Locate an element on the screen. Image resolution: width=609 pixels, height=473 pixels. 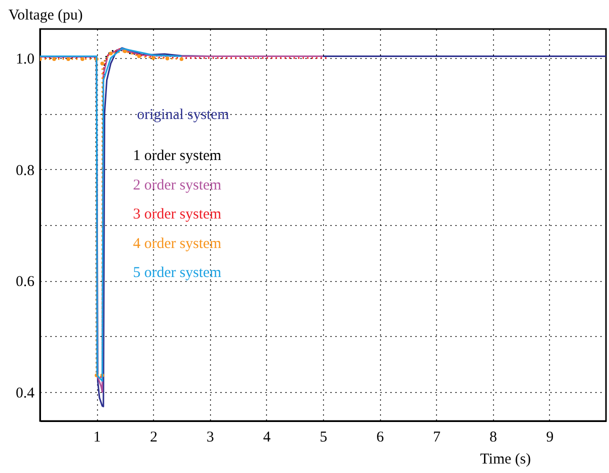
text: 1 order system is located at coordinates (177, 156).